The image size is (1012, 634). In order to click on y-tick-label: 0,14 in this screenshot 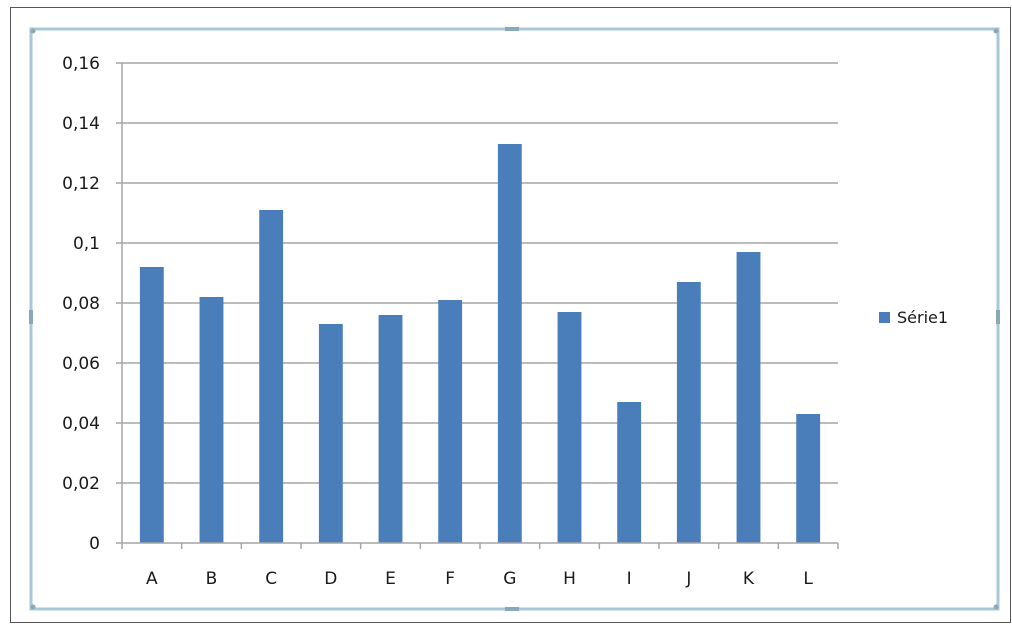, I will do `click(81, 124)`.